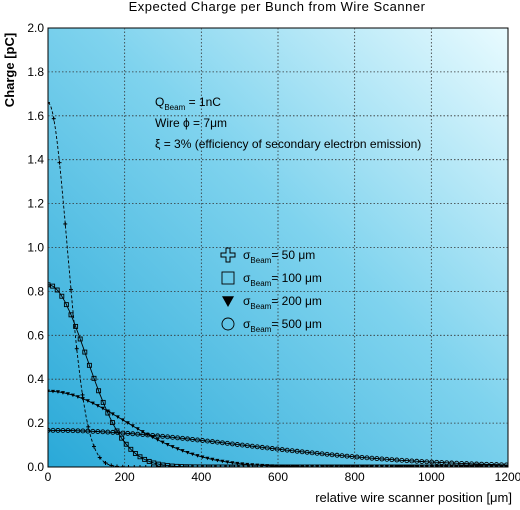  Describe the element at coordinates (35, 160) in the screenshot. I see `y-tick-label: 1.4` at that location.